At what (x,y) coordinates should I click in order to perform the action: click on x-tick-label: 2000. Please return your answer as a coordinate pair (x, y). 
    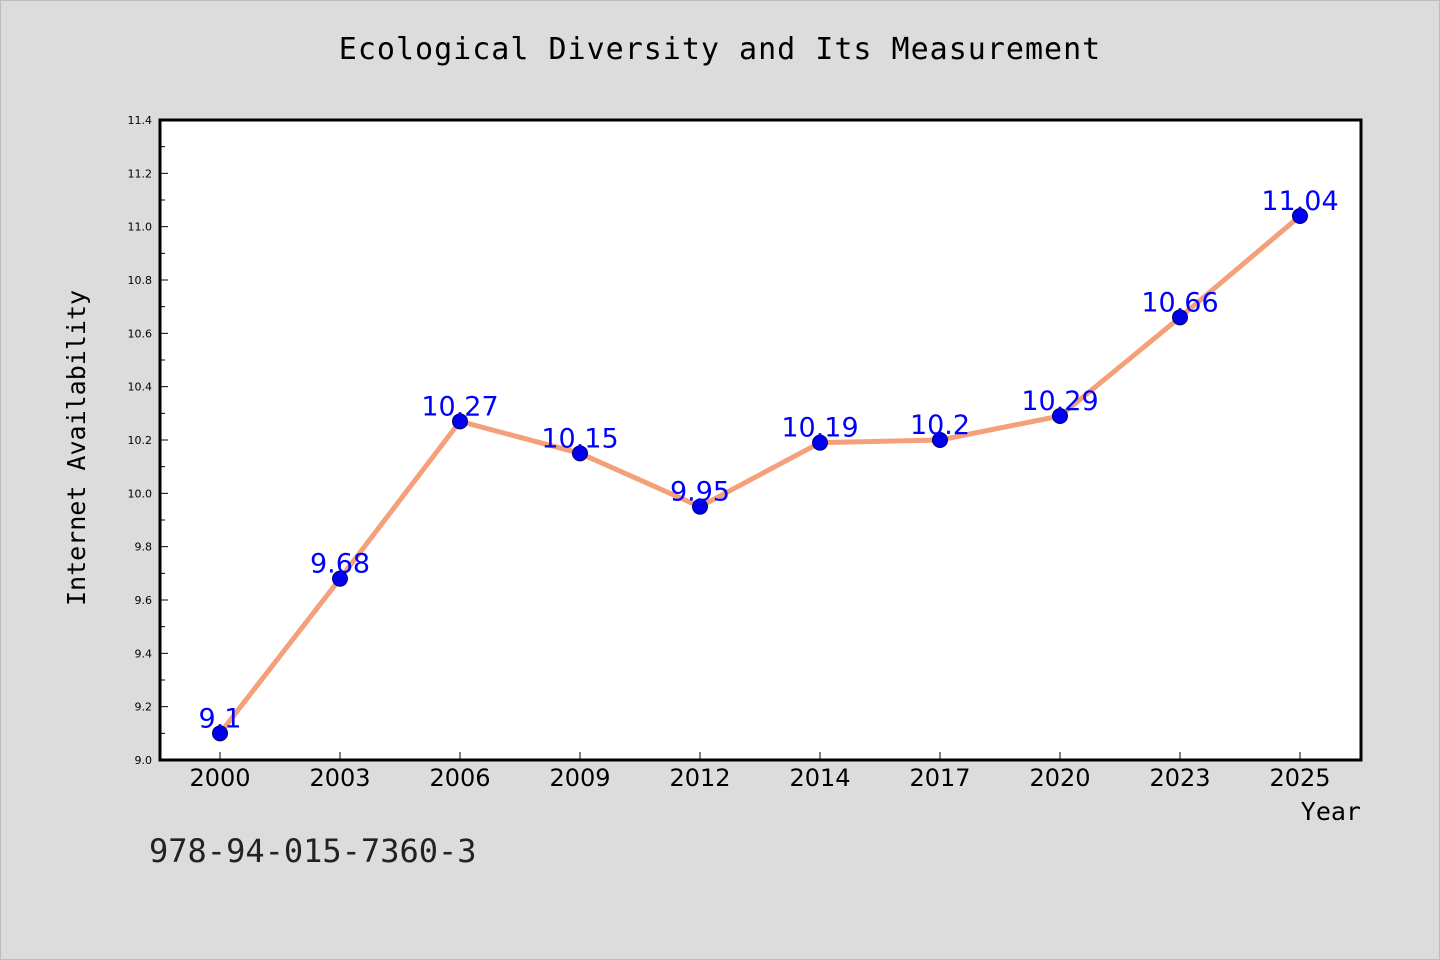
    Looking at the image, I should click on (219, 778).